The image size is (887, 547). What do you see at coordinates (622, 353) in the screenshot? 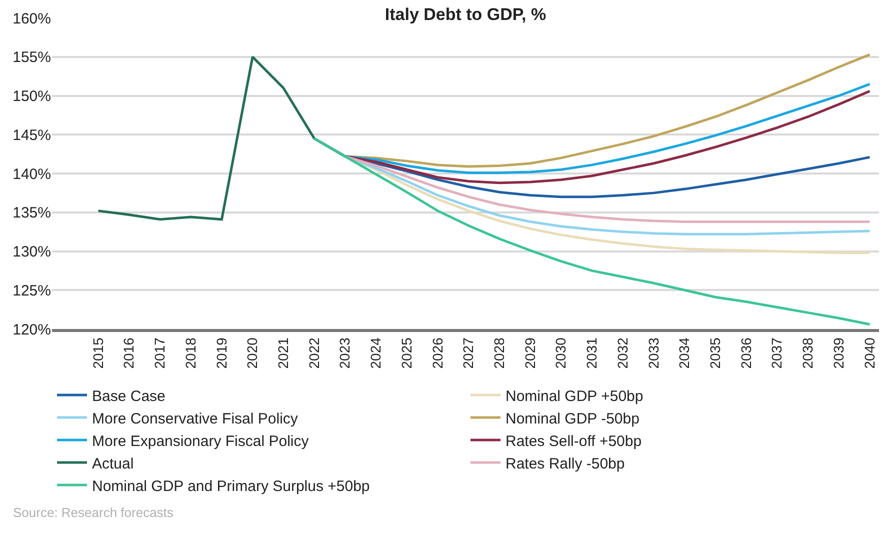
I see `x-tick-label: 2032` at bounding box center [622, 353].